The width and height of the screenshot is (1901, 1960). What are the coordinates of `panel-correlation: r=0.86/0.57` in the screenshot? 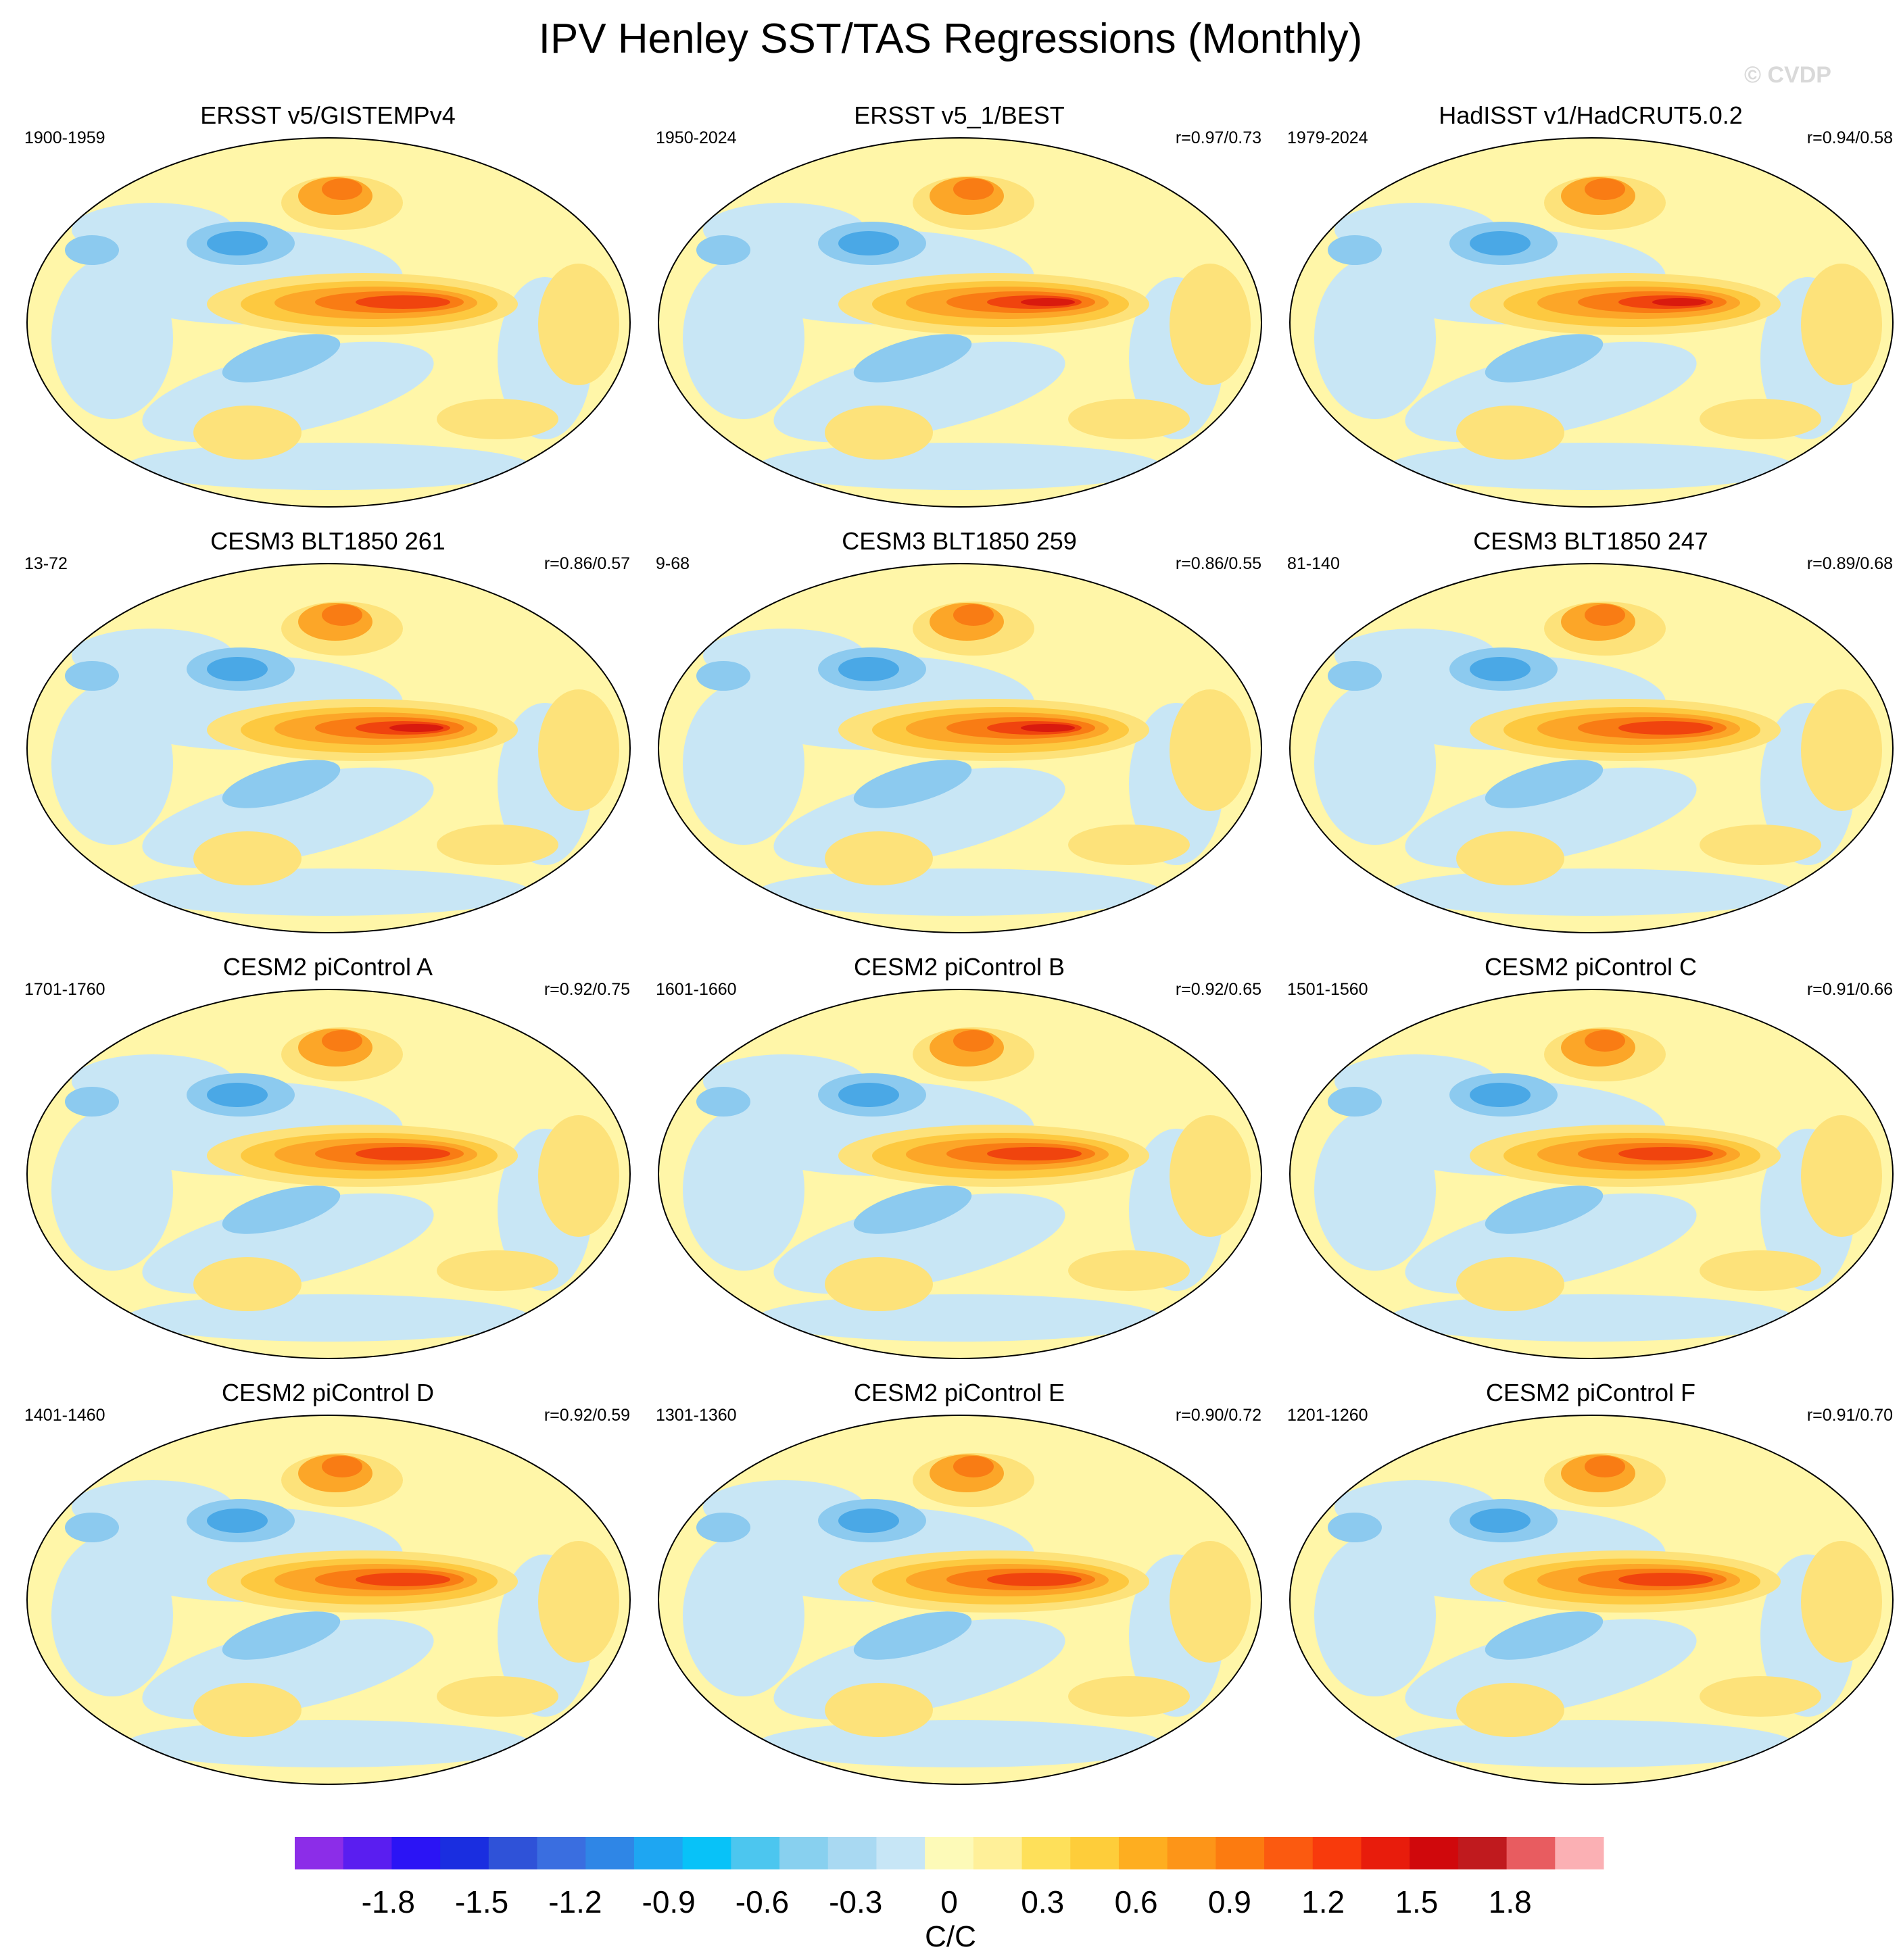 It's located at (587, 563).